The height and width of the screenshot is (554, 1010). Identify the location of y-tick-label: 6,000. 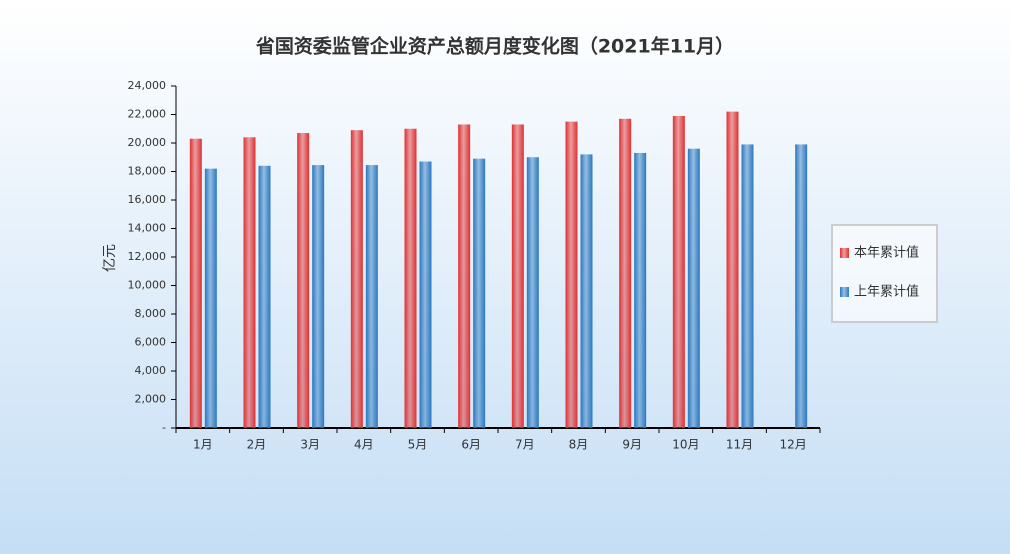
(151, 342).